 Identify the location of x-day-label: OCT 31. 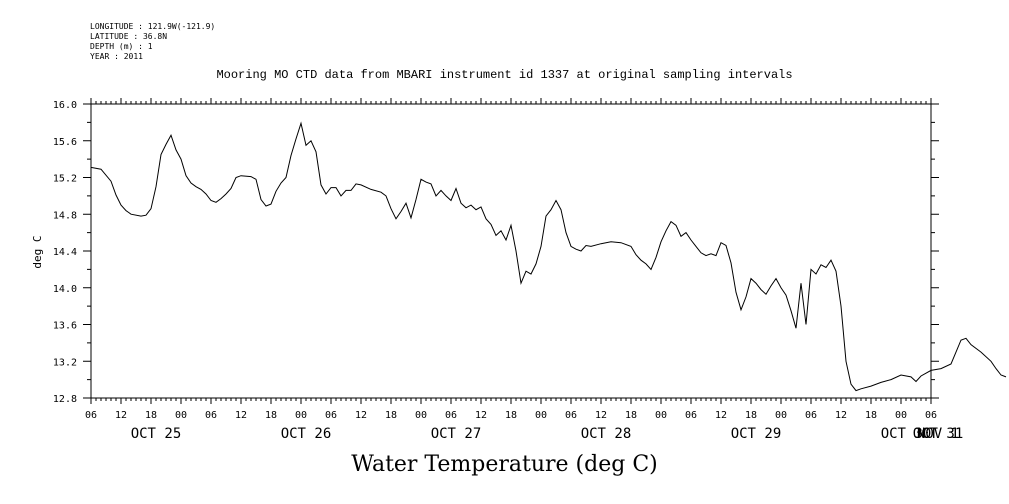
(938, 434).